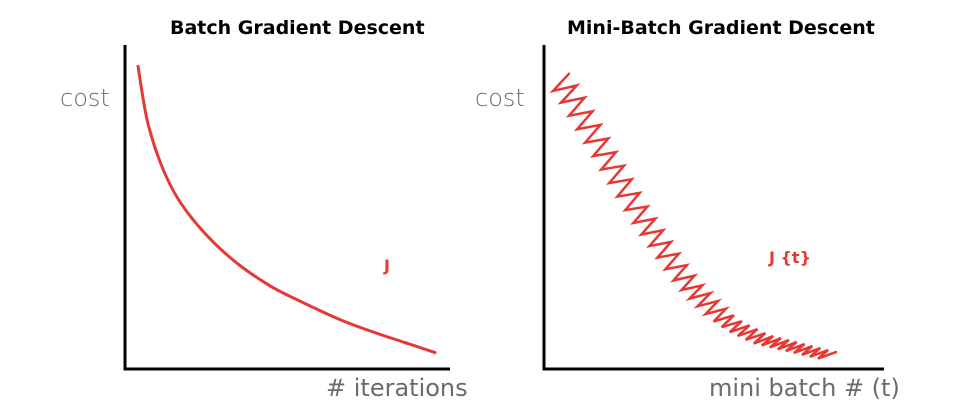  What do you see at coordinates (804, 388) in the screenshot?
I see `x-axis-label: mini batch # (t)` at bounding box center [804, 388].